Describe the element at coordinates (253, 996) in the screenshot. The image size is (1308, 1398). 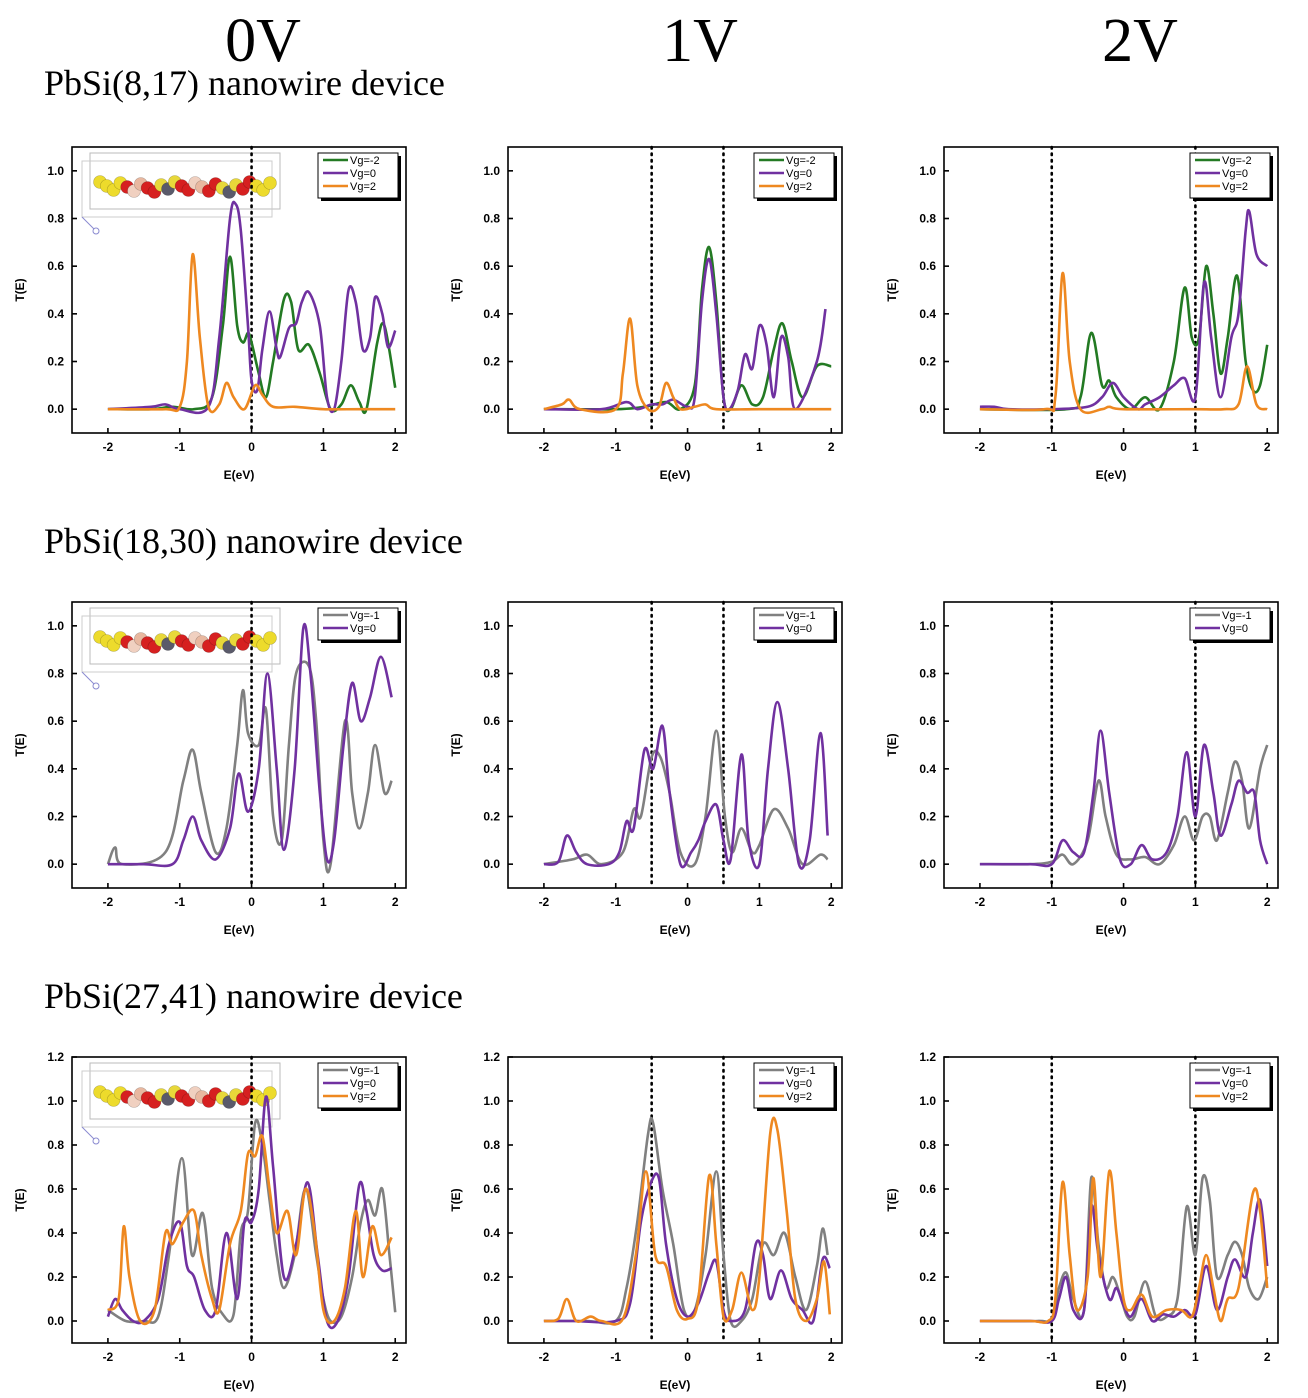
I see `row-title-pbsi-27-41: PbSi(27,41) nanowire device` at that location.